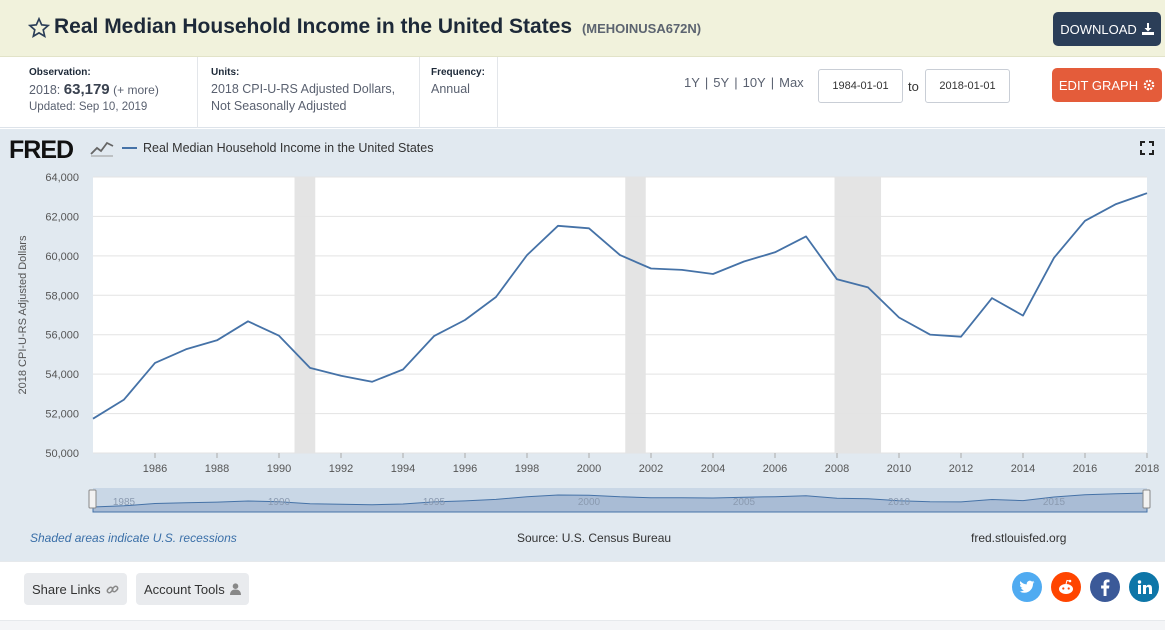  I want to click on edit-graph-button: EDIT GRAPH, so click(1107, 85).